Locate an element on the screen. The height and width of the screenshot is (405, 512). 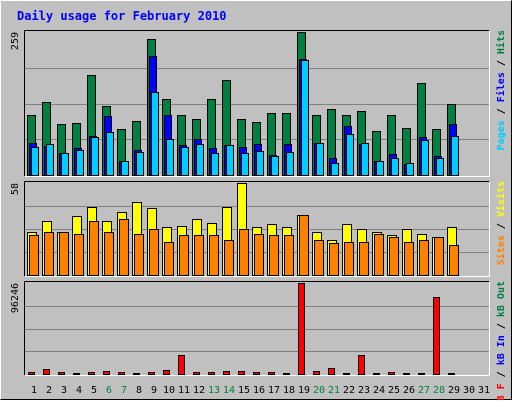
legend-entry: Pages is located at coordinates (501, 135).